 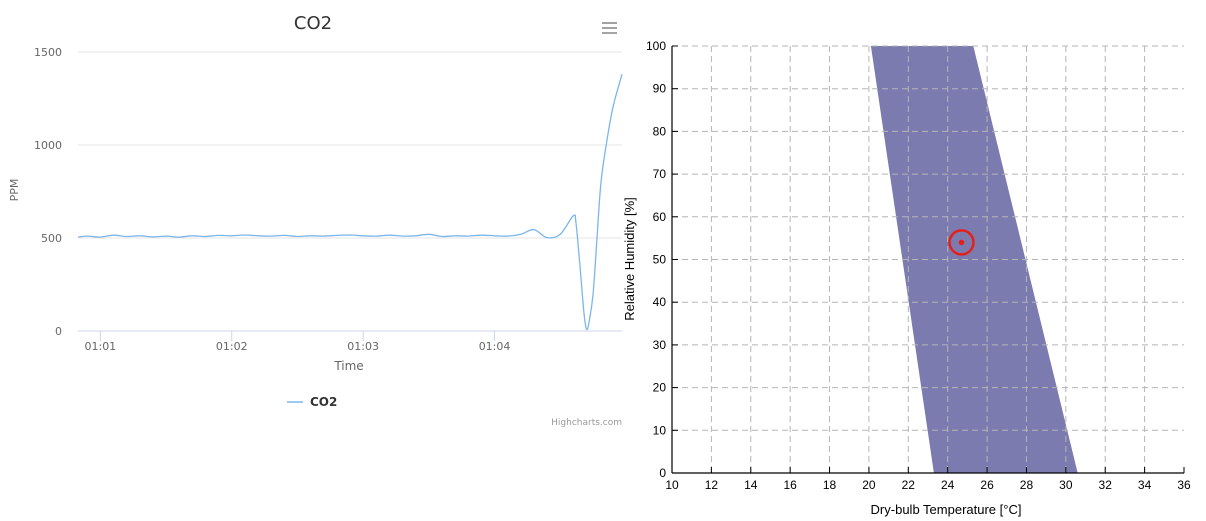 I want to click on co2-y-axis-label: PPM, so click(x=14, y=190).